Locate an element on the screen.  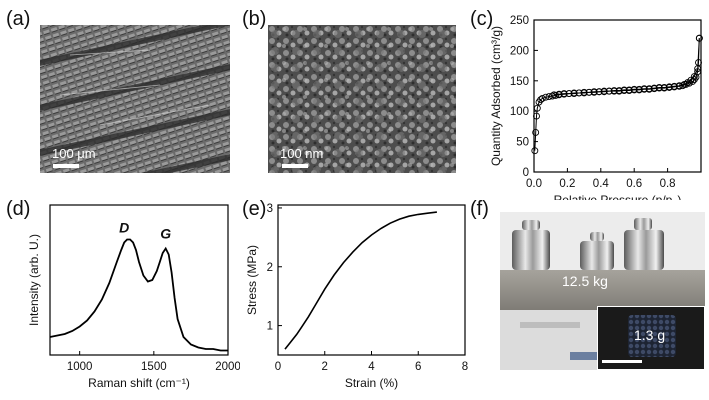
e-xtick-label: 2 is located at coordinates (325, 367).